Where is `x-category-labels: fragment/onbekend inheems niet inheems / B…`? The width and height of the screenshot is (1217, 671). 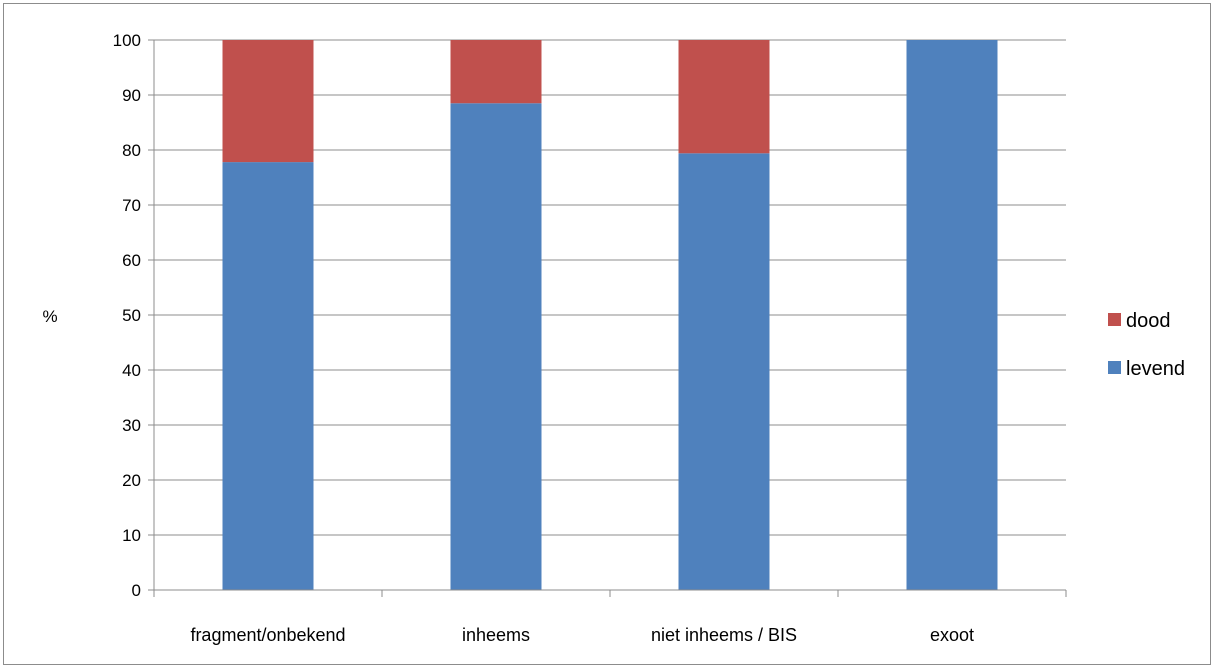 x-category-labels: fragment/onbekend inheems niet inheems / B… is located at coordinates (582, 635).